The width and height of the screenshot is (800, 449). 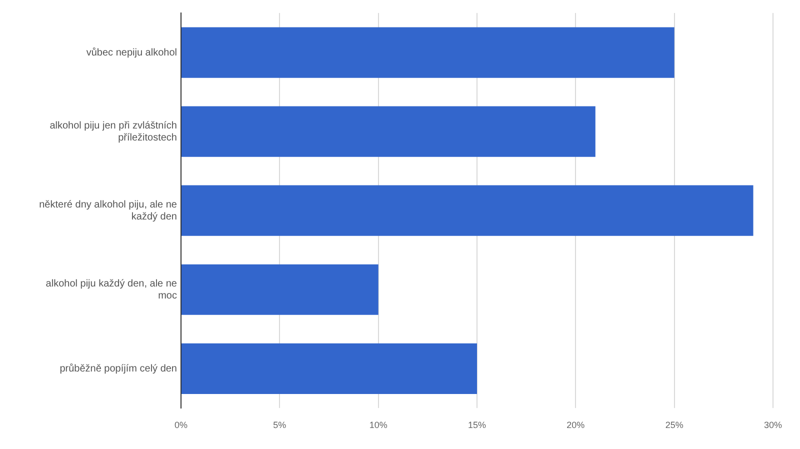 I want to click on y-tick-label: alkohol piju každý den, ale ne moc, so click(x=112, y=290).